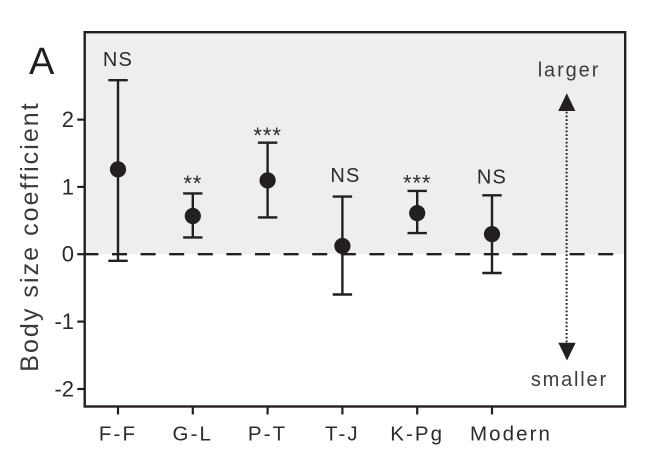  What do you see at coordinates (68, 254) in the screenshot?
I see `svg-text: 0` at bounding box center [68, 254].